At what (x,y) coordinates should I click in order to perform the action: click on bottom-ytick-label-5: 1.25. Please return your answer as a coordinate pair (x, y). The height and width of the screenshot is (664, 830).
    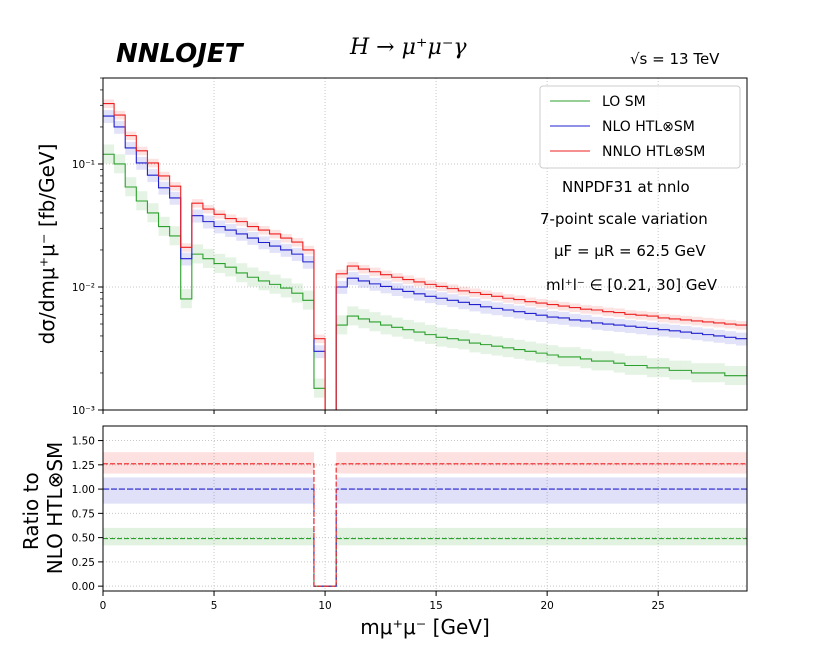
    Looking at the image, I should click on (83, 466).